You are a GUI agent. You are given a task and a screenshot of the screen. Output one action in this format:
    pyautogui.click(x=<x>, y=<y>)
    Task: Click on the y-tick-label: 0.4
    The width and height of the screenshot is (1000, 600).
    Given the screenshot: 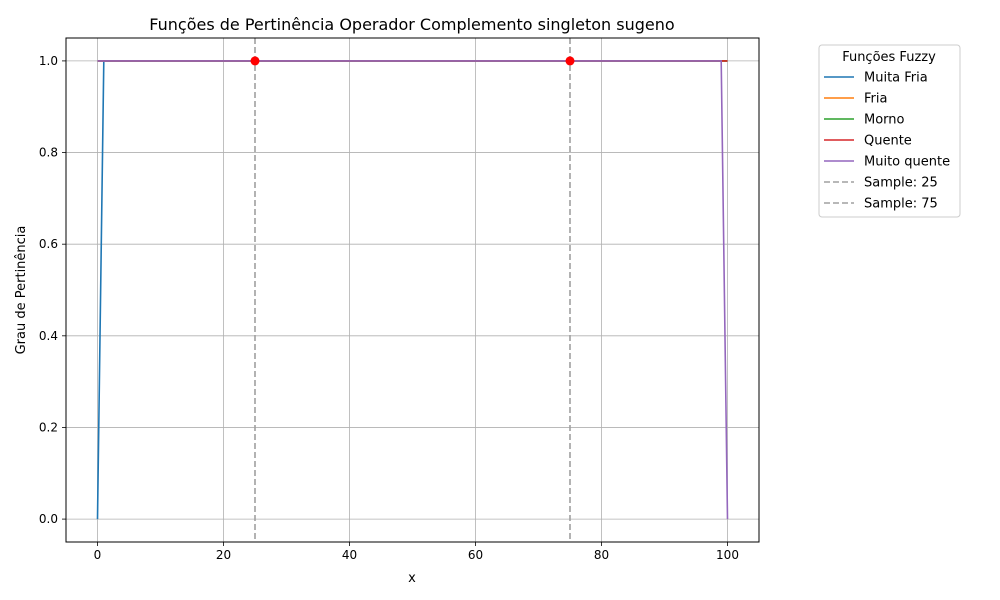 What is the action you would take?
    pyautogui.click(x=48, y=336)
    